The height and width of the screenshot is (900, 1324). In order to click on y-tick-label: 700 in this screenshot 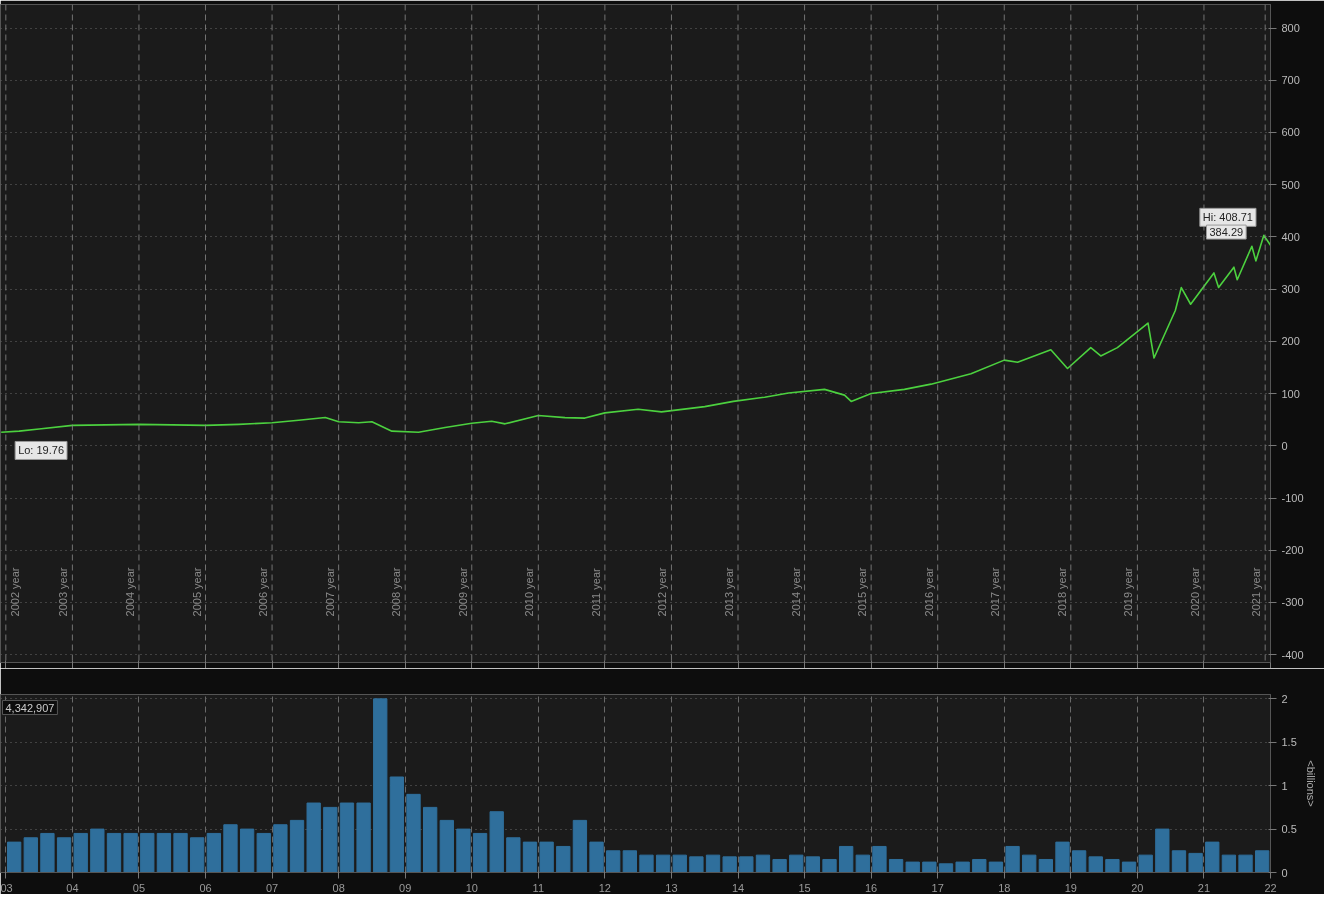, I will do `click(1290, 80)`.